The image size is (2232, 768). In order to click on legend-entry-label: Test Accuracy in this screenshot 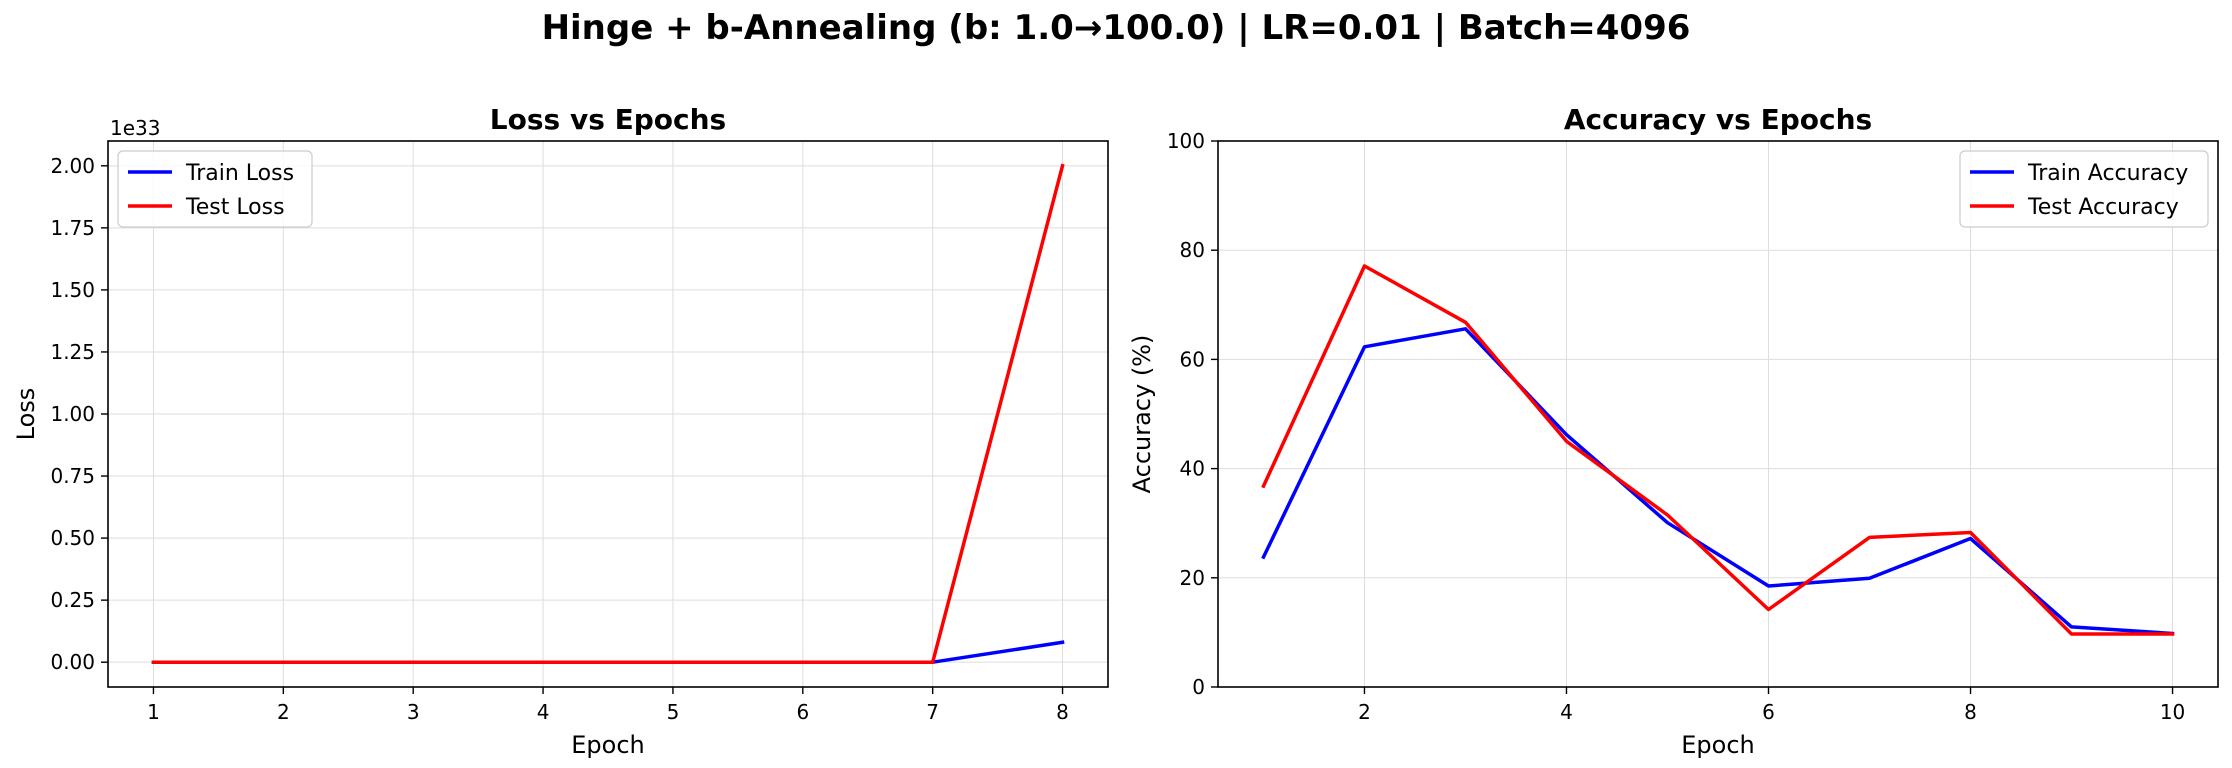, I will do `click(2103, 207)`.